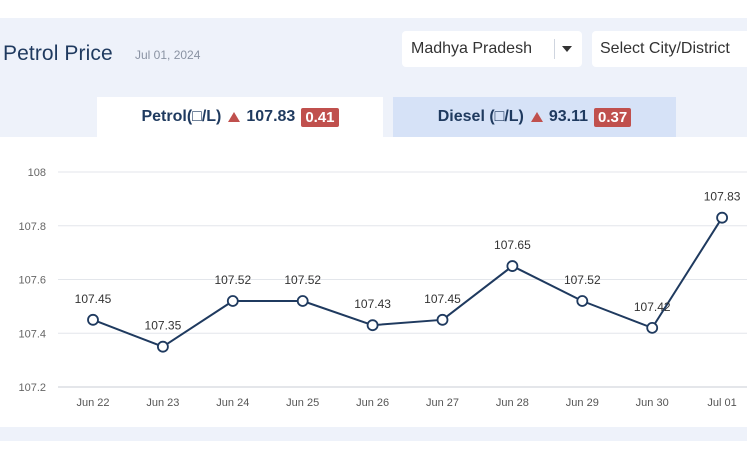  What do you see at coordinates (721, 403) in the screenshot?
I see `x-tick-label: Jul 01` at bounding box center [721, 403].